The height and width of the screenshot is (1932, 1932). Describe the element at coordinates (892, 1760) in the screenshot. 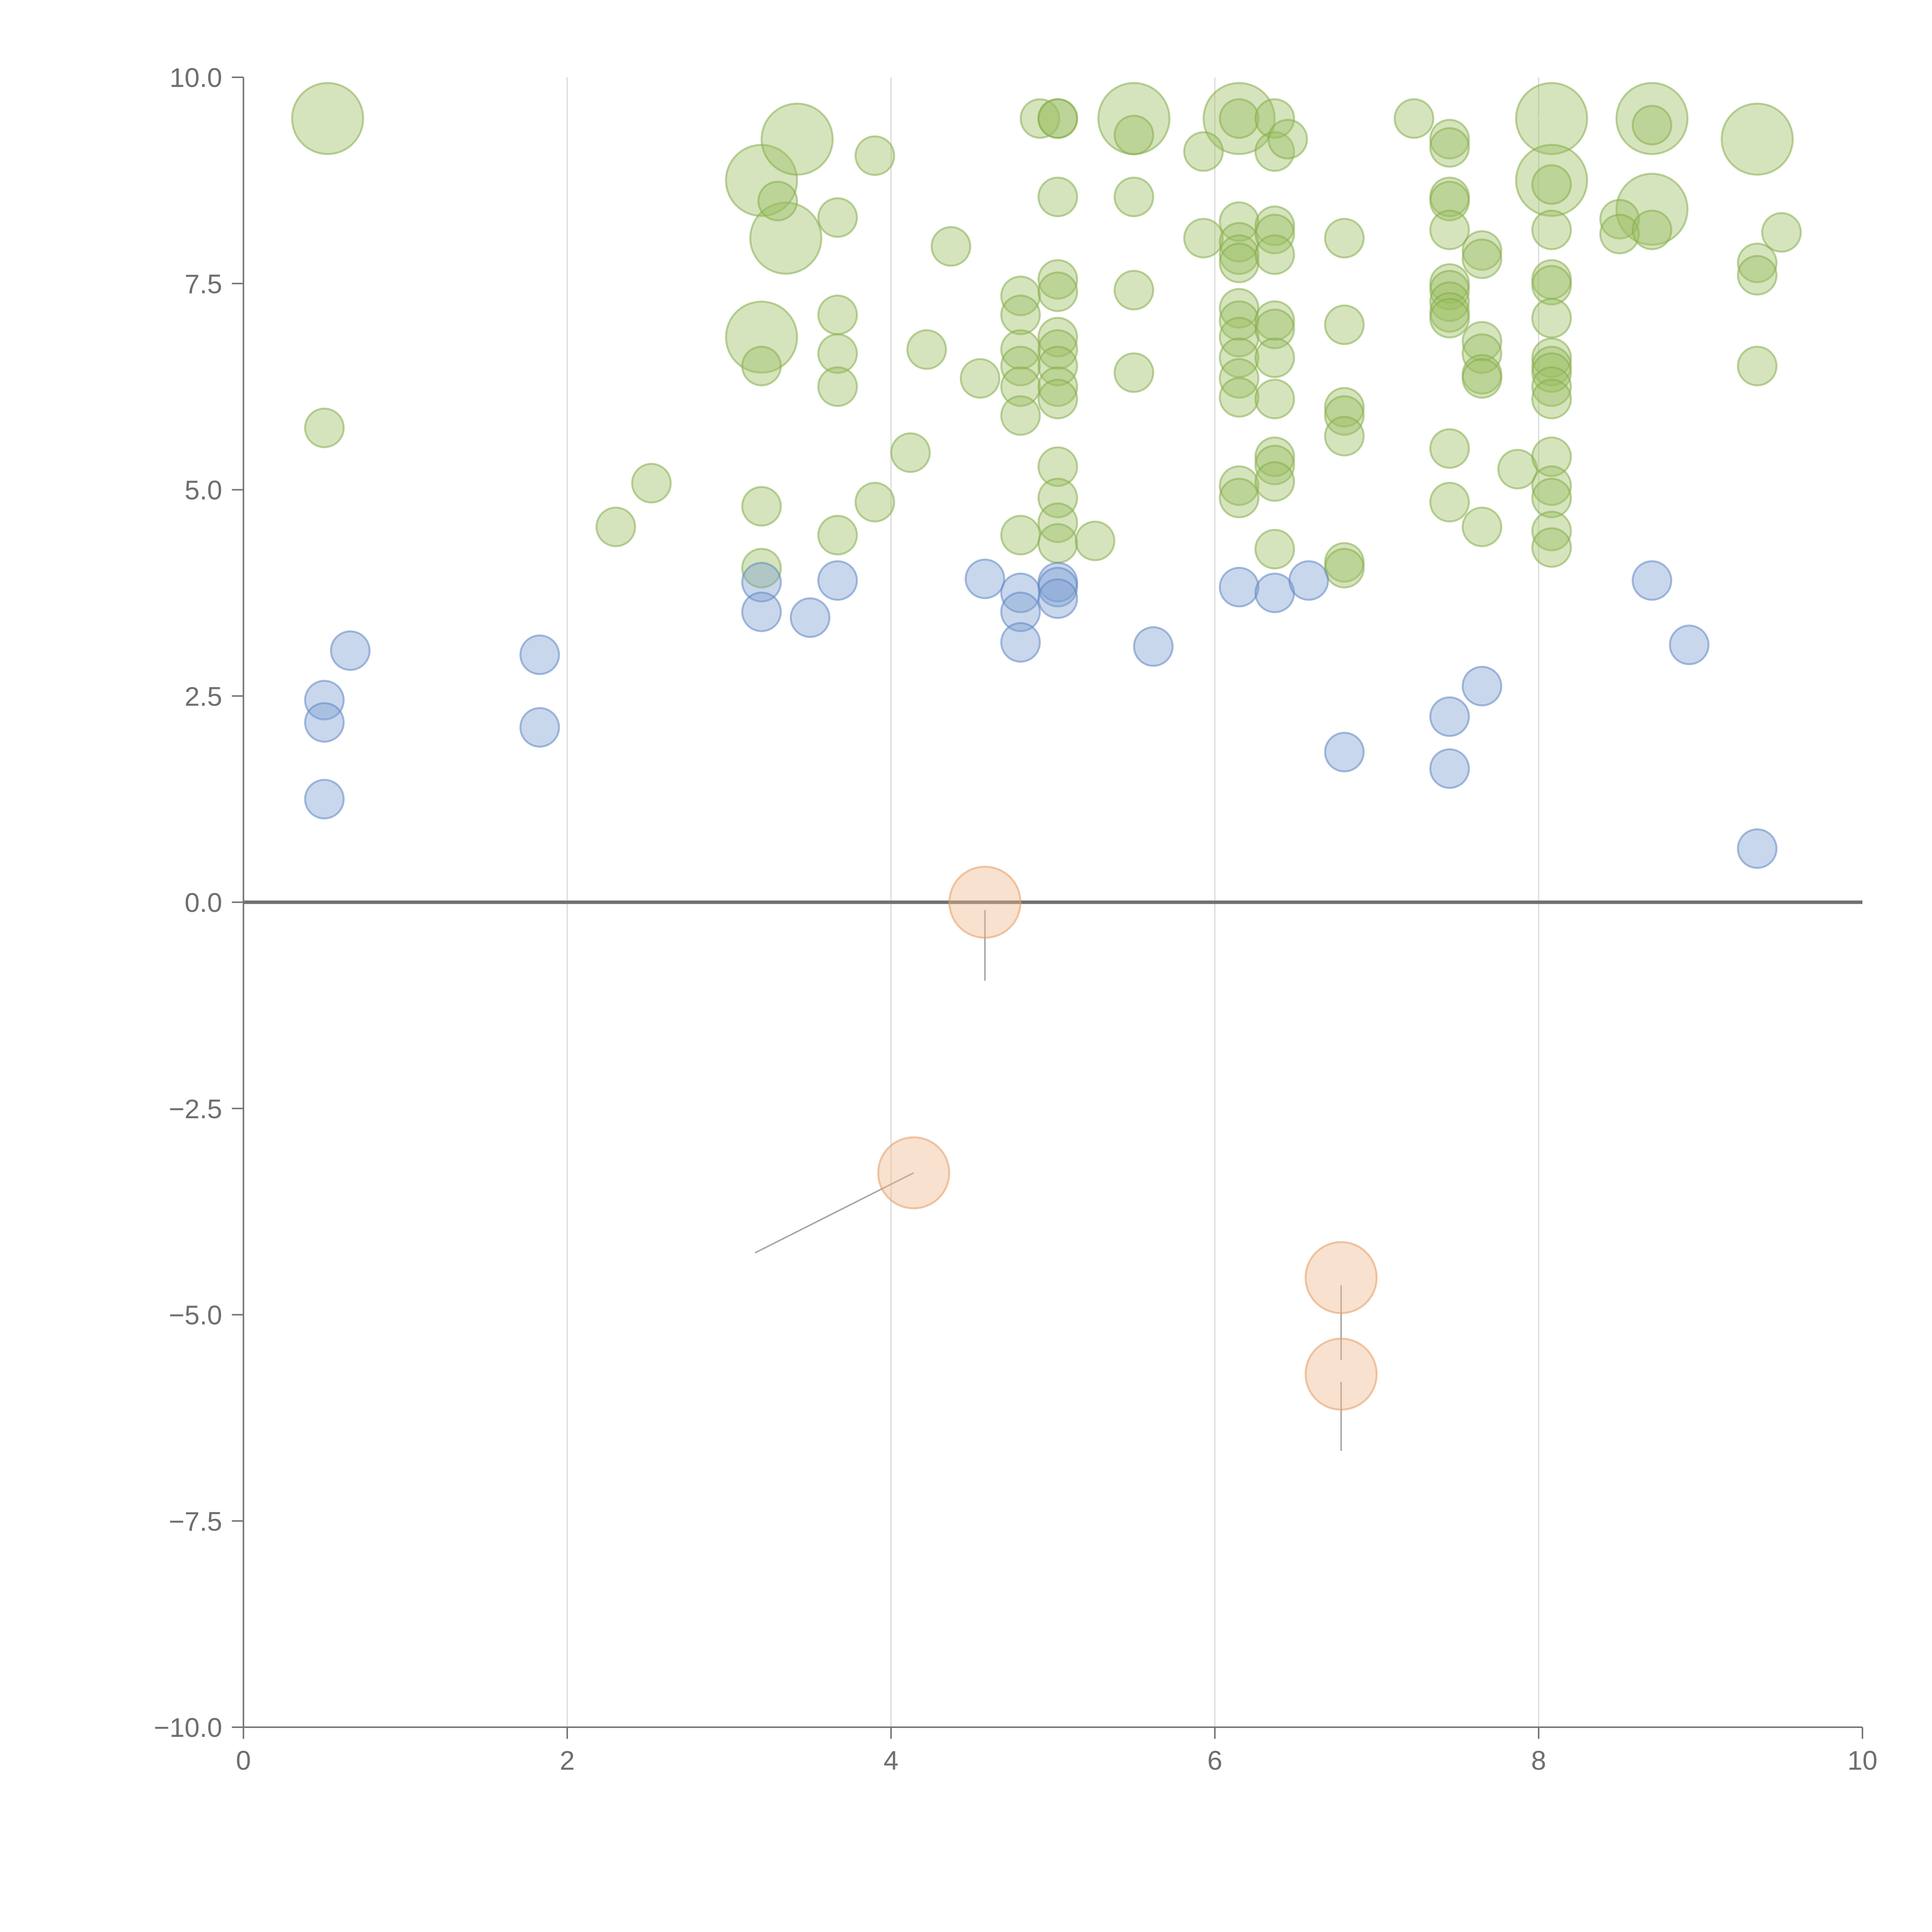

I see `x-tick-label: 4` at that location.